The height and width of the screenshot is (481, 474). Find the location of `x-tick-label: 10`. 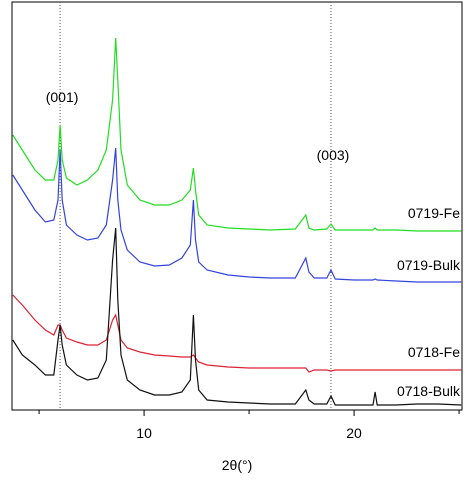

x-tick-label: 10 is located at coordinates (144, 433).